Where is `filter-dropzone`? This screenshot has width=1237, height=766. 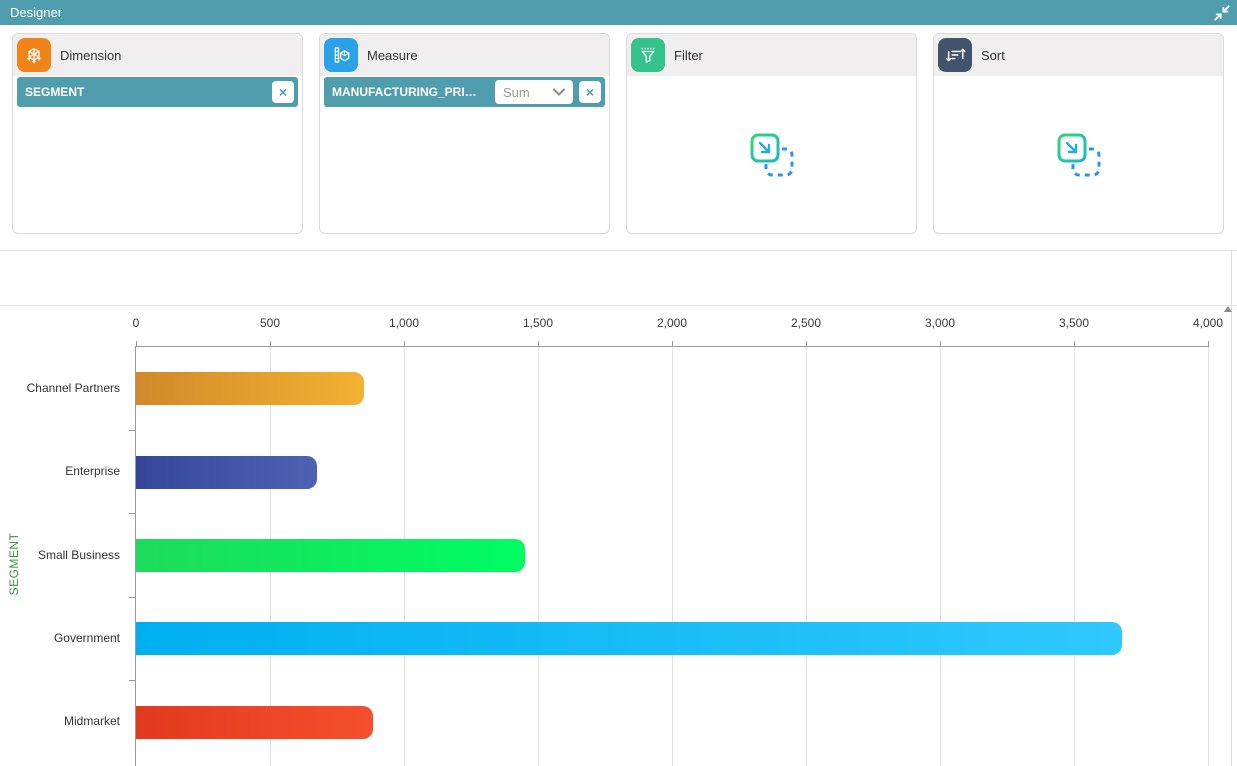
filter-dropzone is located at coordinates (771, 155).